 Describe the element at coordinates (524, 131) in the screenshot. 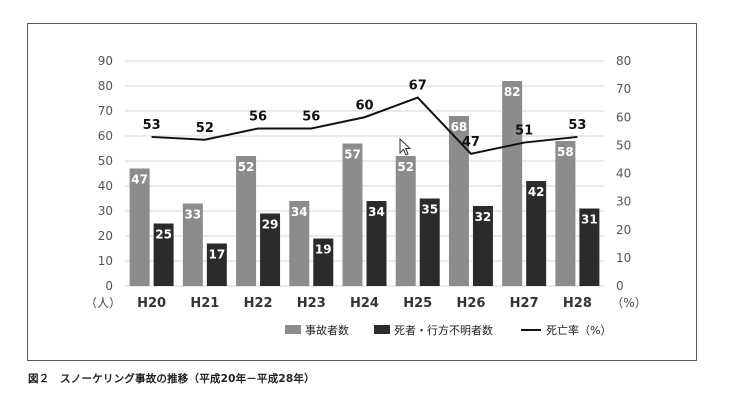

I see `rate-value-label: 51` at that location.